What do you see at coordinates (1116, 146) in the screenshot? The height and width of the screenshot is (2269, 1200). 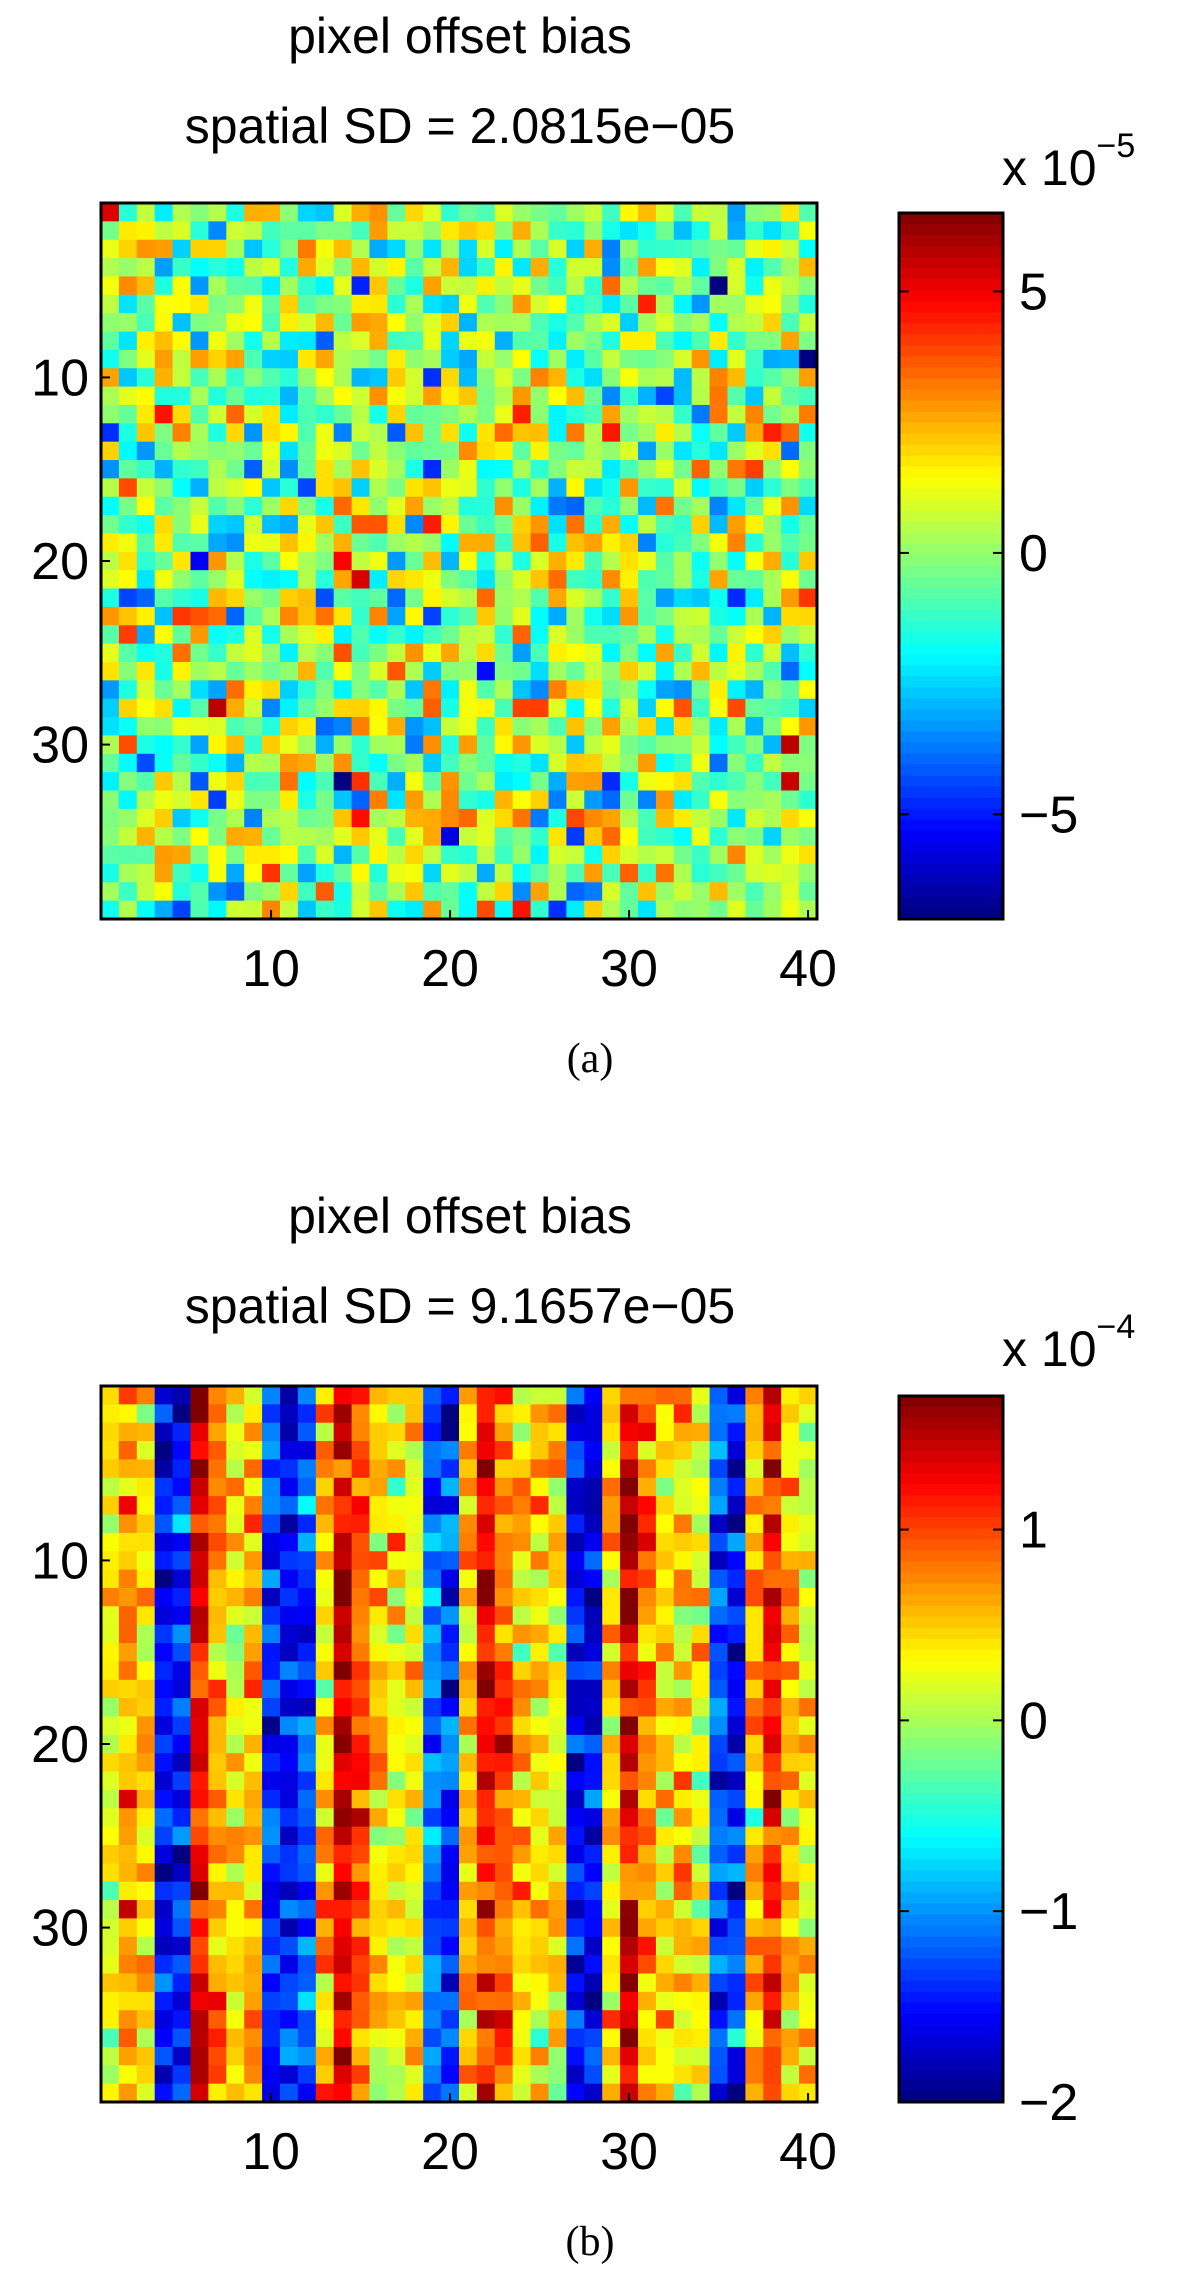 I see `colorbar-exponent: −5` at bounding box center [1116, 146].